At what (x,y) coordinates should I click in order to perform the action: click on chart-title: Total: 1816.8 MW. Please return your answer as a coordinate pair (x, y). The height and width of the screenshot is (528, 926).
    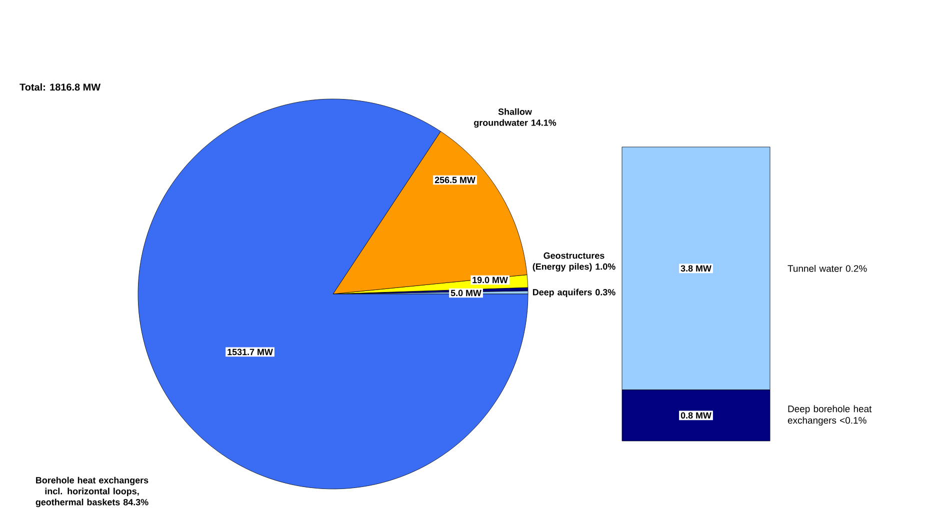
    Looking at the image, I should click on (60, 87).